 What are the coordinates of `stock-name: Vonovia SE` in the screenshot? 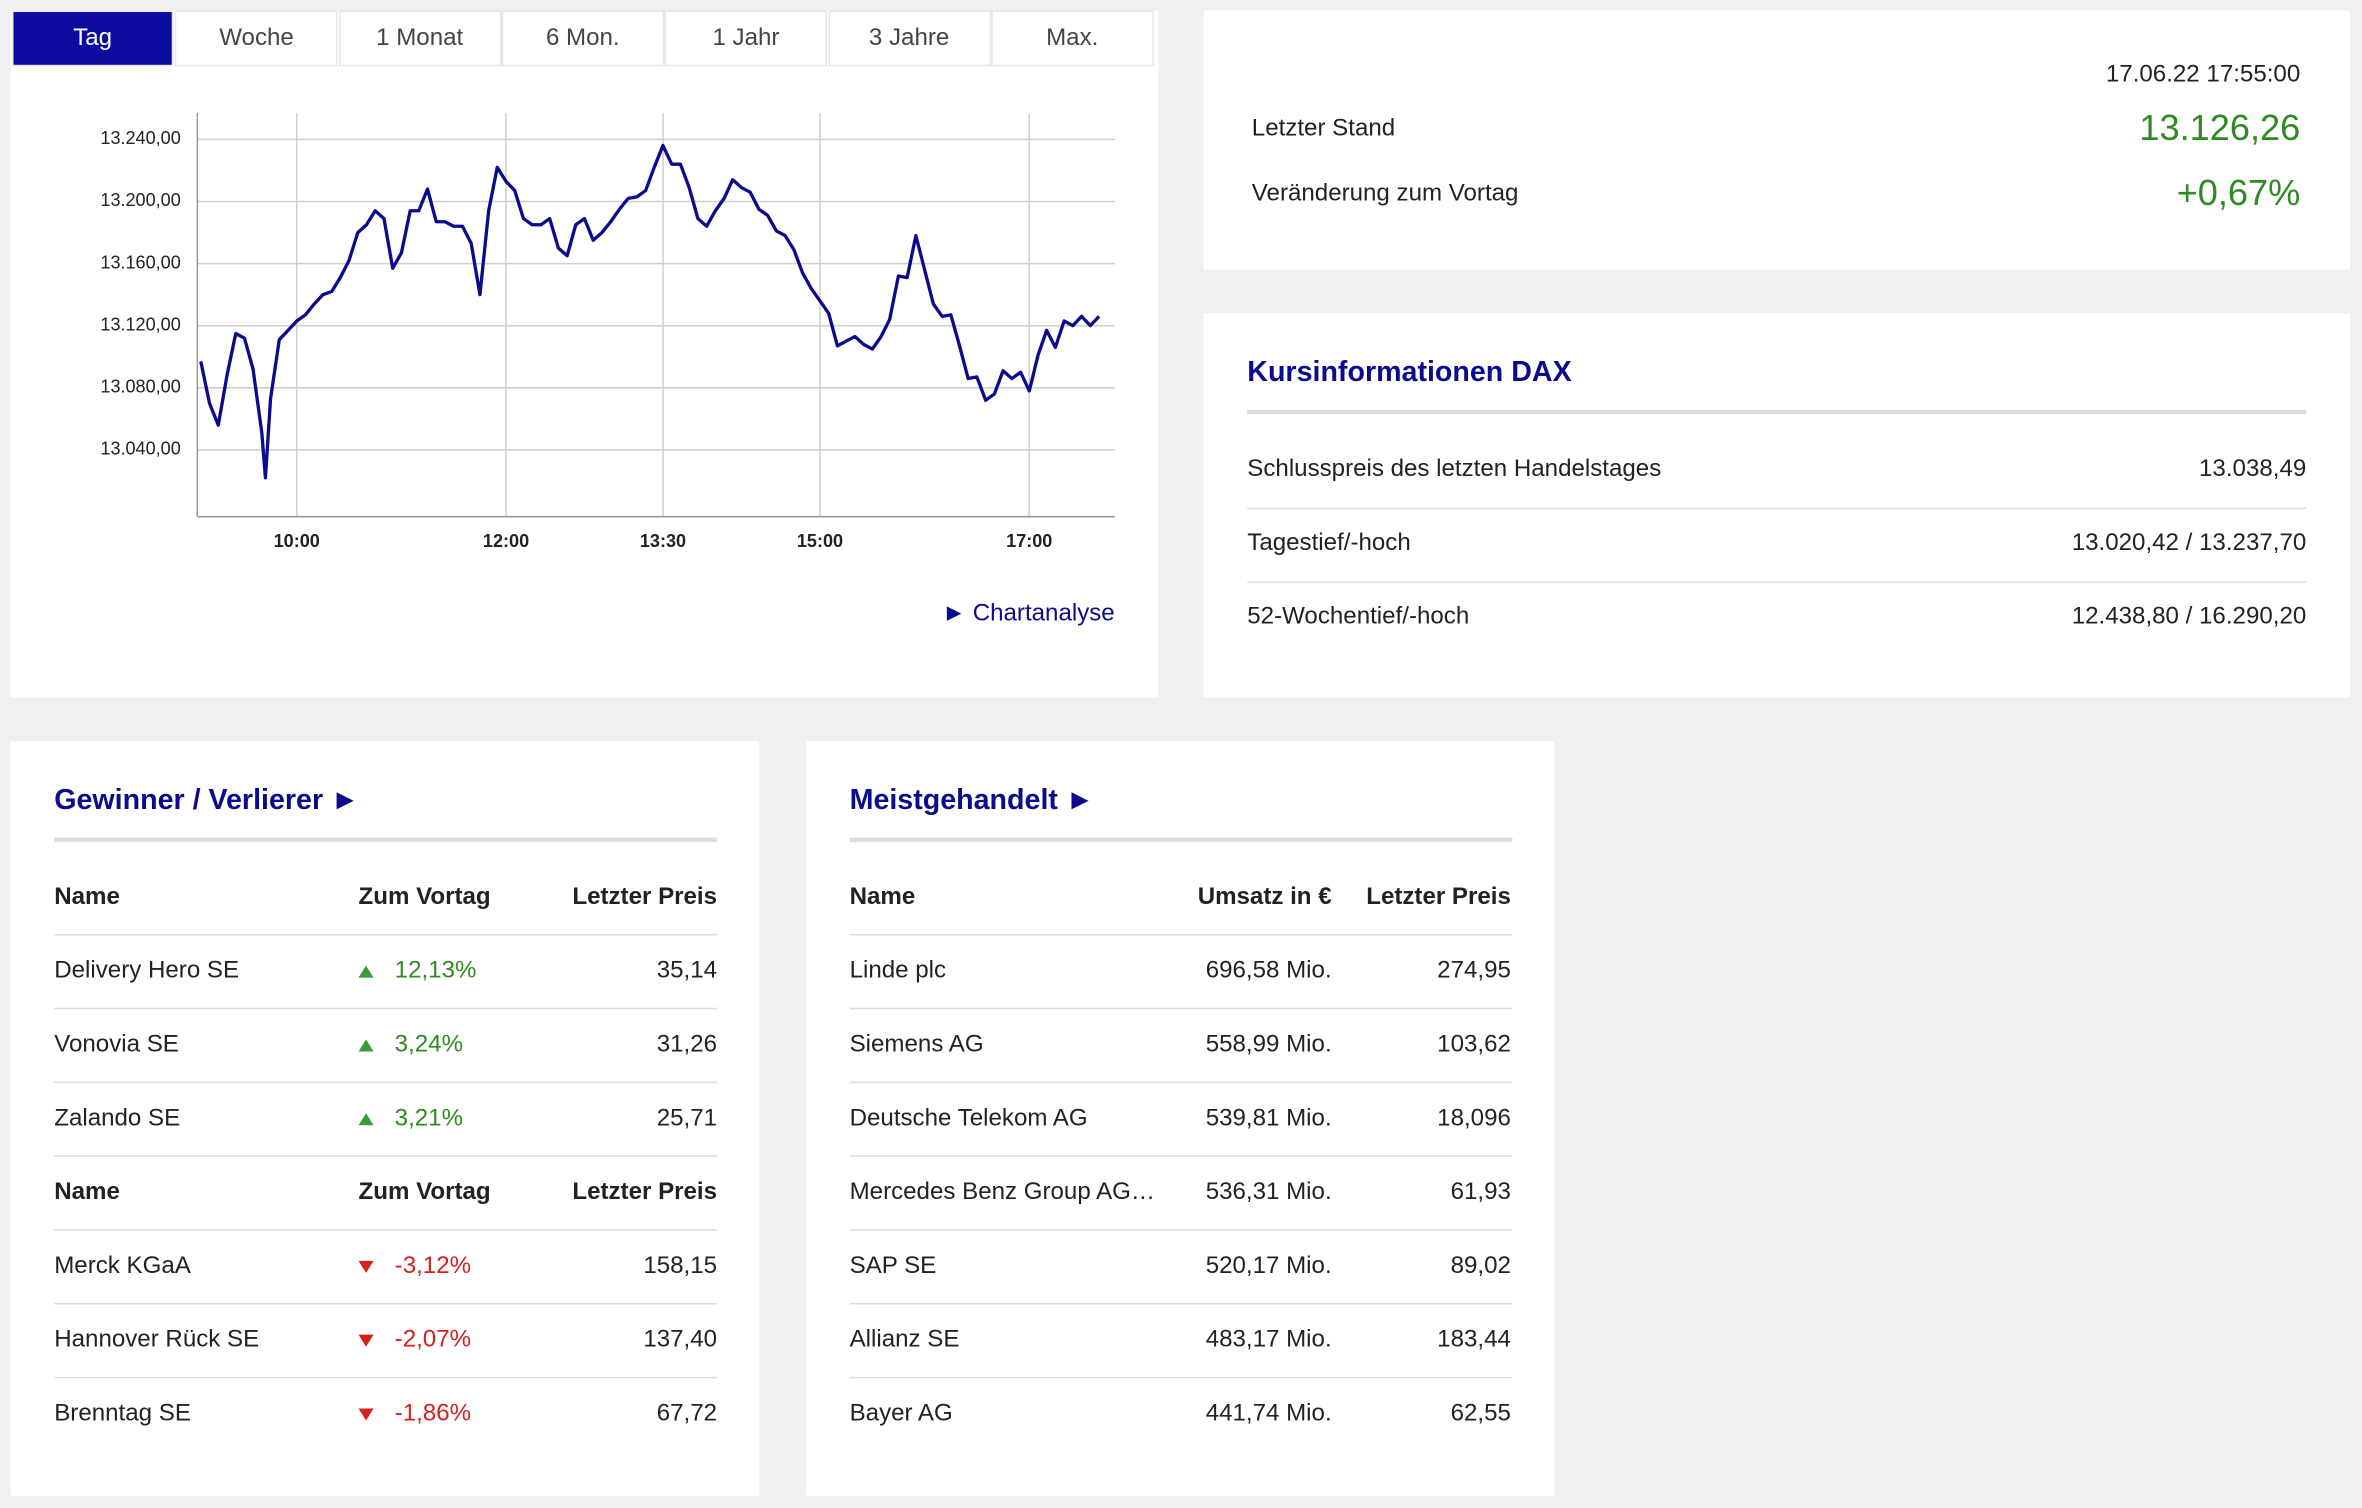 It's located at (116, 1044).